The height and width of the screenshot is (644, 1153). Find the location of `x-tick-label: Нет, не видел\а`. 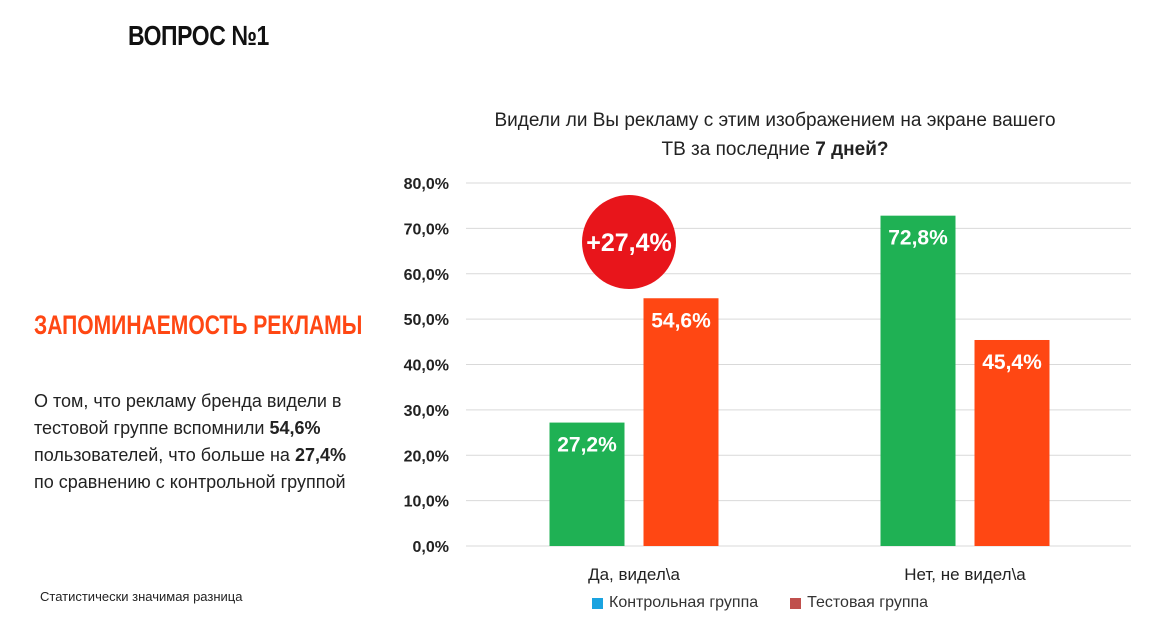

x-tick-label: Нет, не видел\а is located at coordinates (965, 574).